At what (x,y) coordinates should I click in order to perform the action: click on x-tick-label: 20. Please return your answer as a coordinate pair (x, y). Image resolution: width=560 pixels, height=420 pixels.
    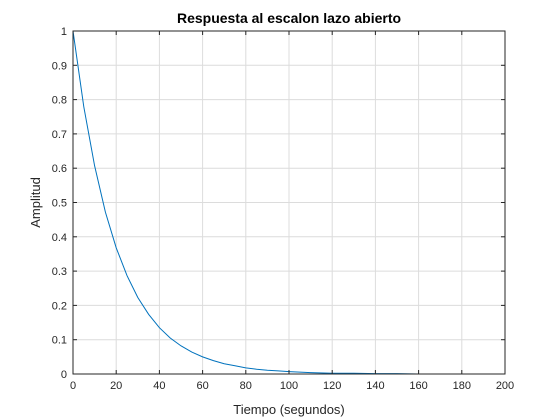
    Looking at the image, I should click on (116, 386).